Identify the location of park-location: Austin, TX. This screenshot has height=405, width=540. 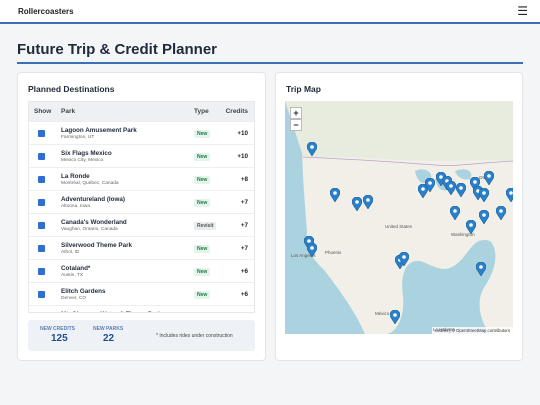
(72, 275).